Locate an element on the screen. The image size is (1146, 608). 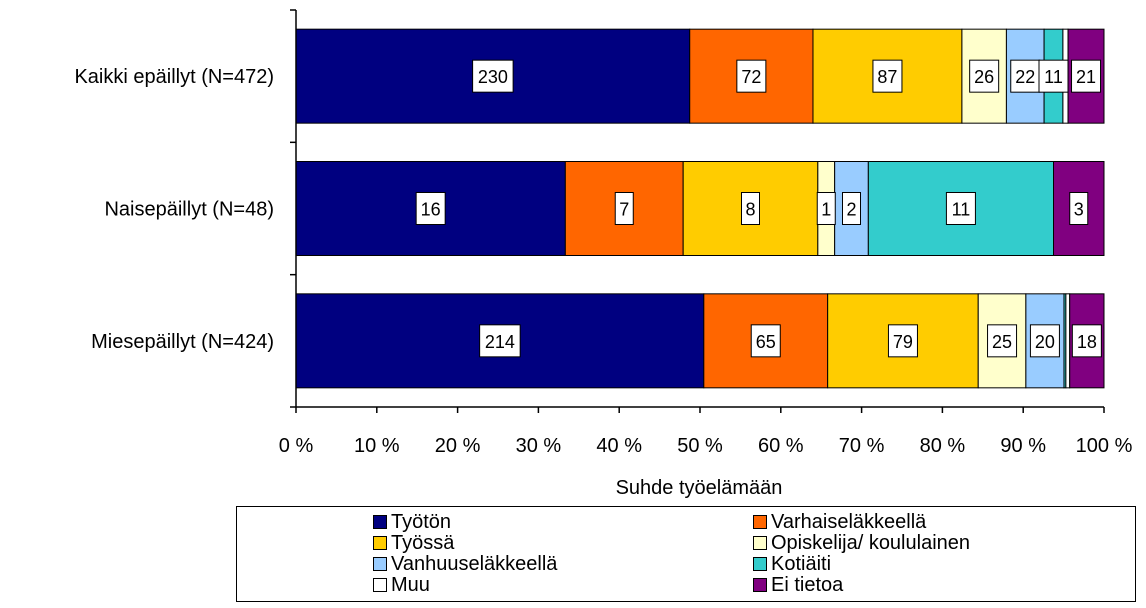
data-label: 7 is located at coordinates (624, 208).